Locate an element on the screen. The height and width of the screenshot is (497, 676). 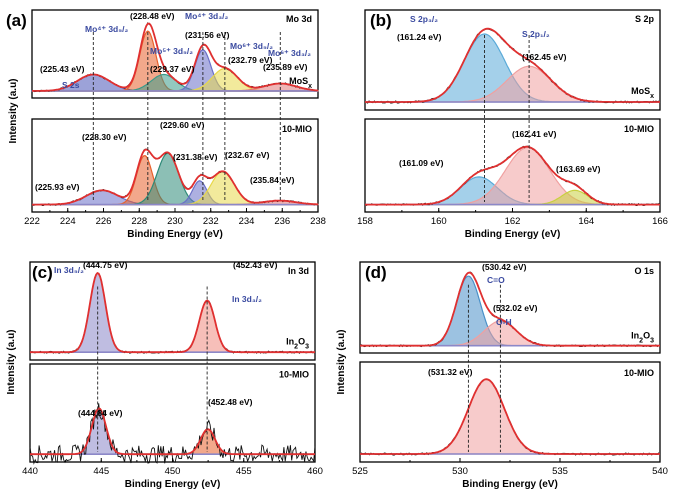
x-tick-label: 450 is located at coordinates (173, 471).